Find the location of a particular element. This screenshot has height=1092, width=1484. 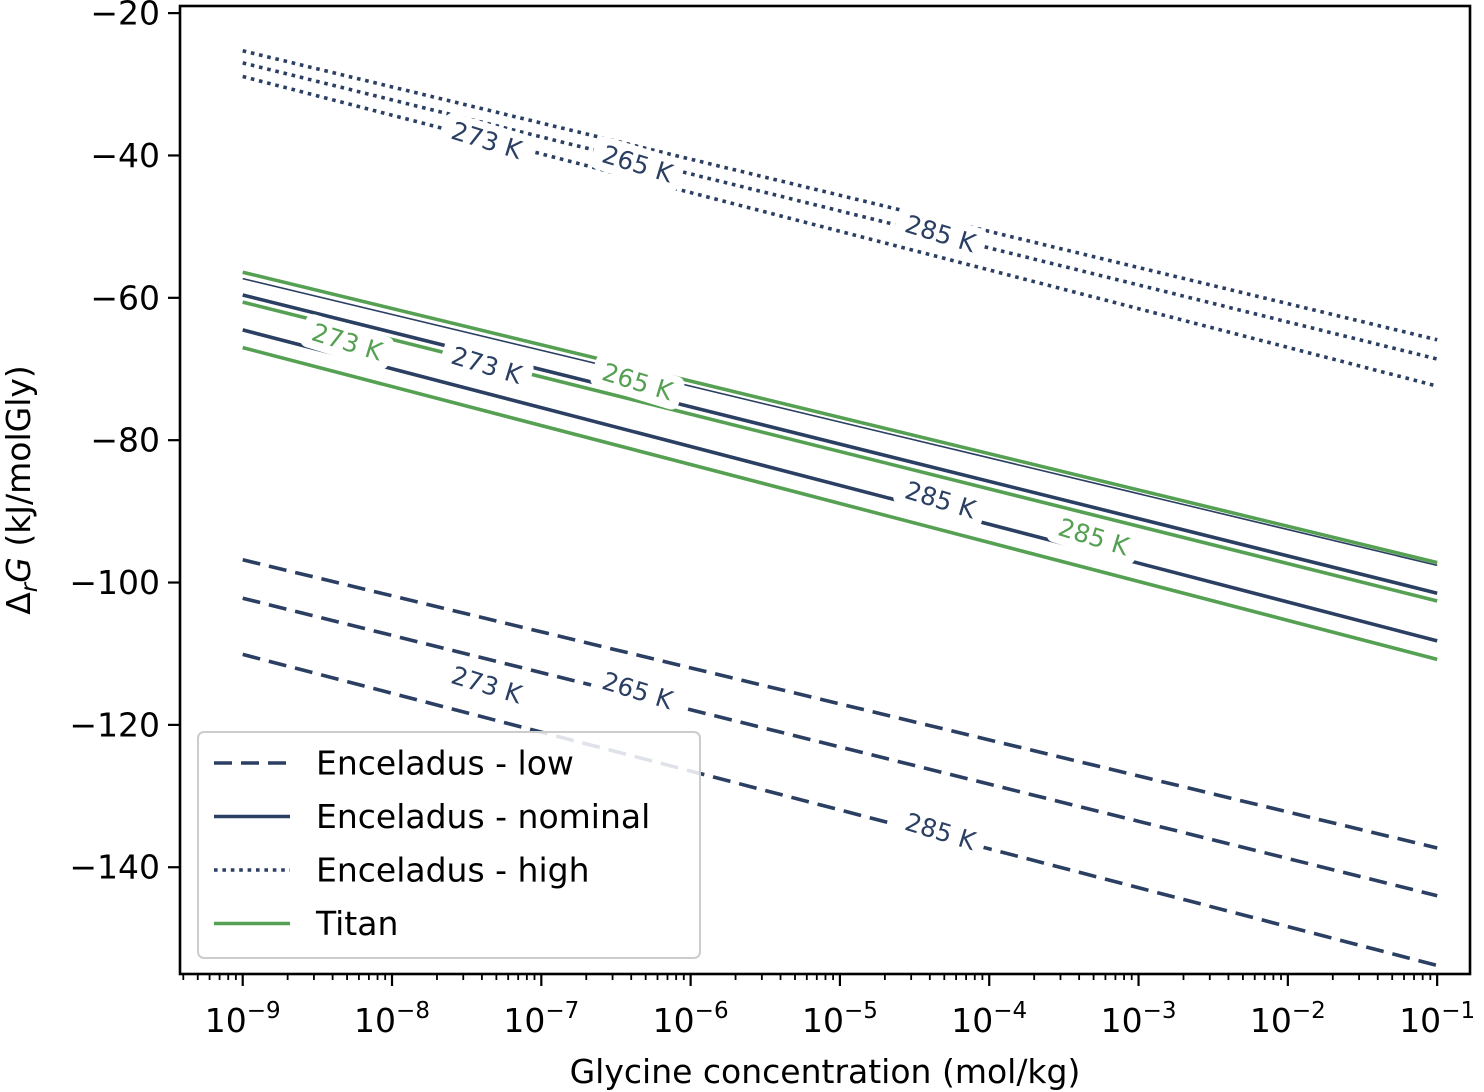

y-axis: −20 −40 −60 −80 −100 −120 −140 is located at coordinates (124, 443).